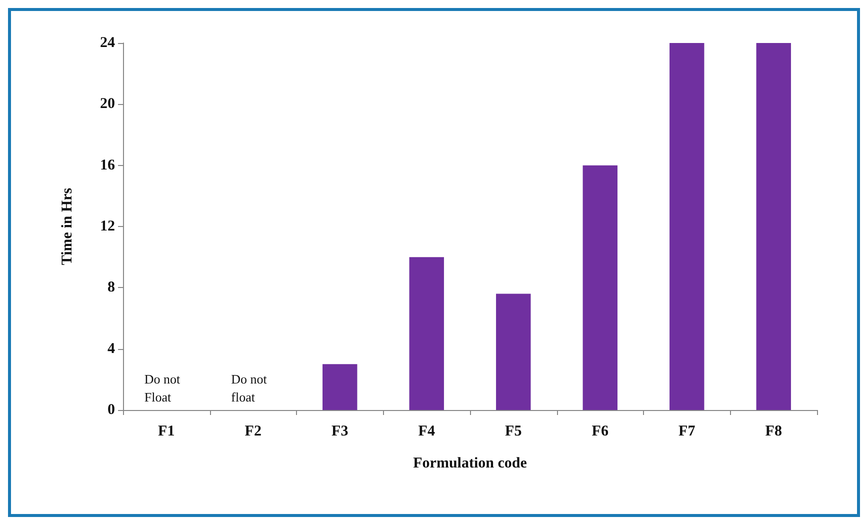  What do you see at coordinates (111, 288) in the screenshot?
I see `y-tick-label: 8` at bounding box center [111, 288].